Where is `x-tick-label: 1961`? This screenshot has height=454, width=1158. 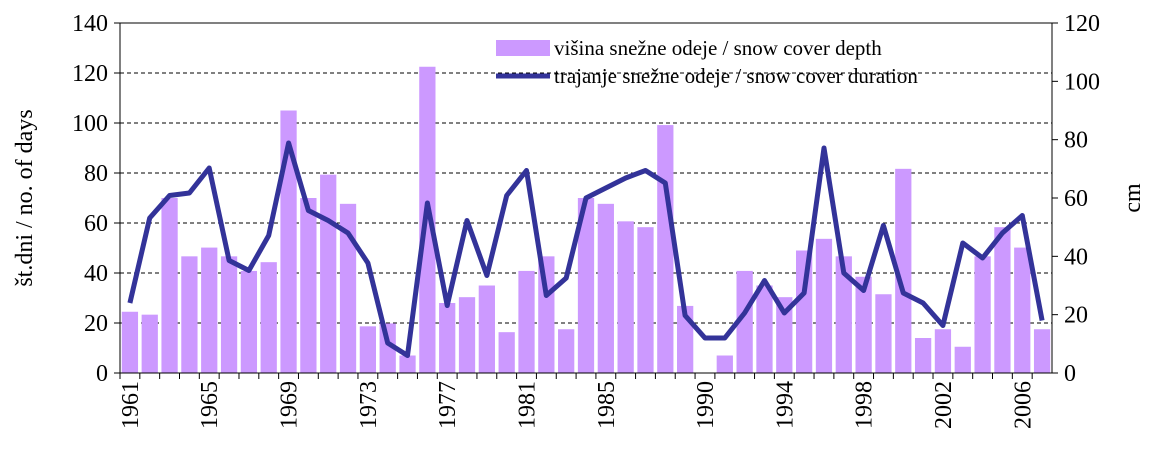
x-tick-label: 1961 is located at coordinates (131, 405).